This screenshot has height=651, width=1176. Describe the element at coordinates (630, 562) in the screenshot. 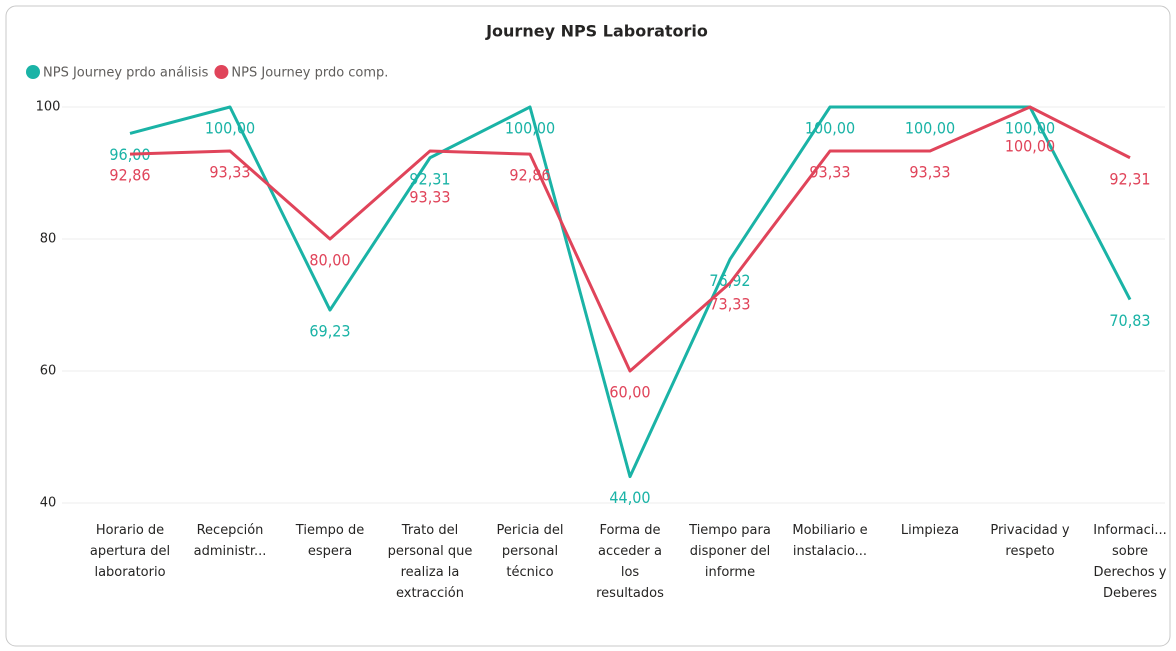

I see `x-tick-label: Forma de acceder a los resultados` at that location.